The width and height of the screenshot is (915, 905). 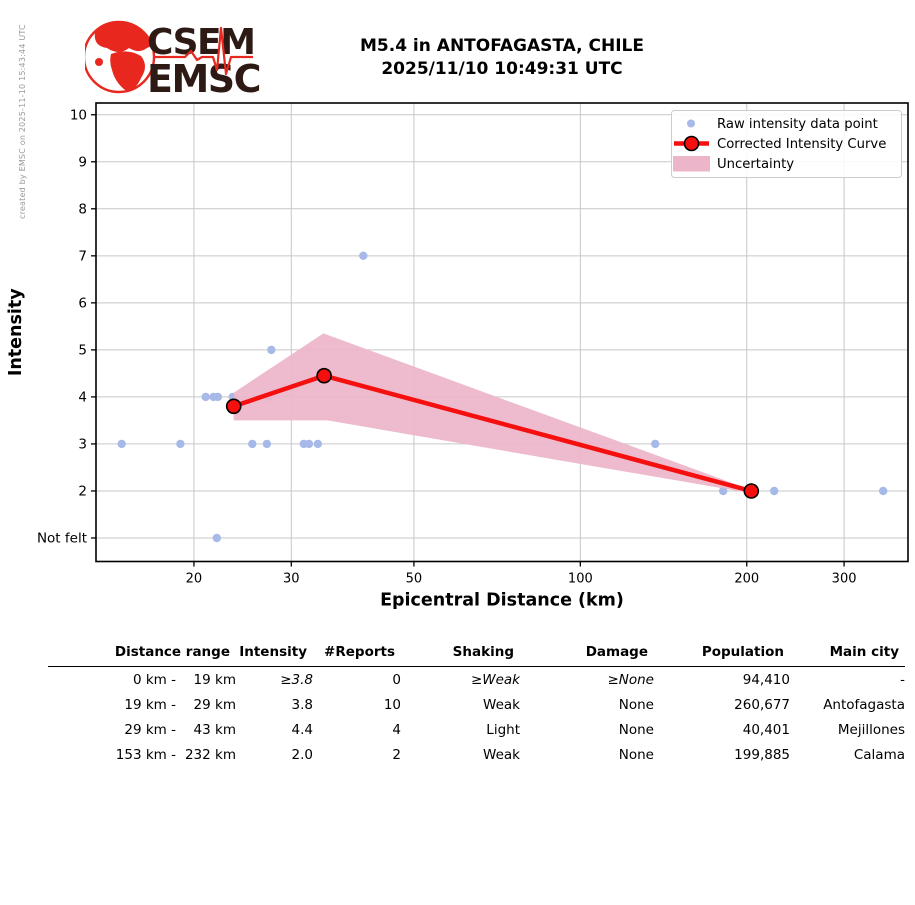 What do you see at coordinates (396, 679) in the screenshot?
I see `cell-reports: 0` at bounding box center [396, 679].